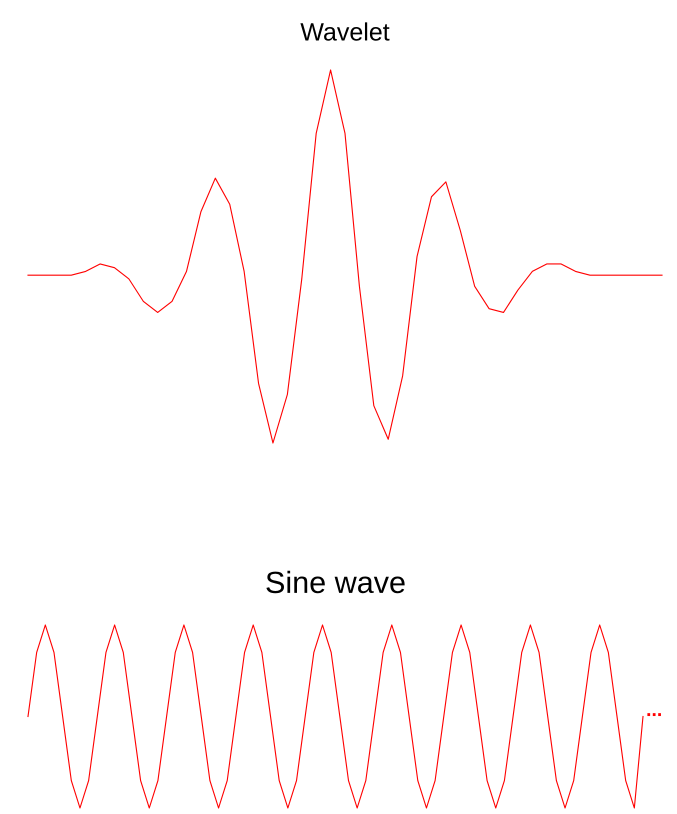 Image resolution: width=677 pixels, height=814 pixels. What do you see at coordinates (335, 582) in the screenshot?
I see `chart-title: Sine wave` at bounding box center [335, 582].